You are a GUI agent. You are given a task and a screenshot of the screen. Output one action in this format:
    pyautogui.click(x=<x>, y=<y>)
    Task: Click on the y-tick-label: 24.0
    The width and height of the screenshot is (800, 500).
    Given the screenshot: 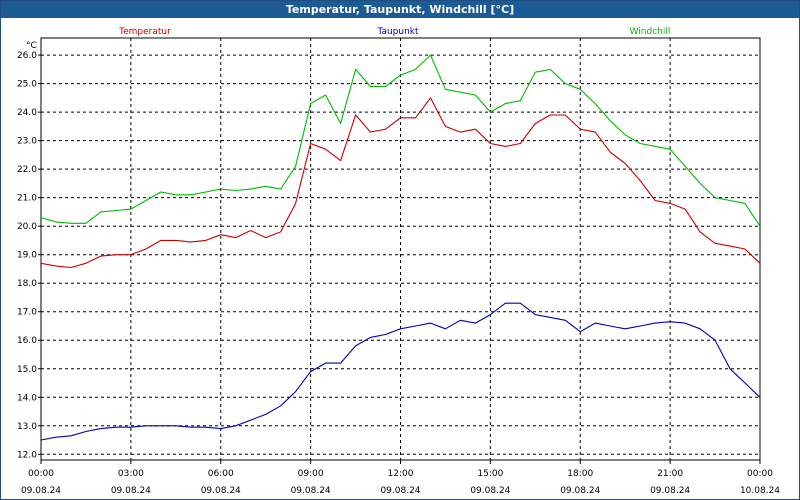 What is the action you would take?
    pyautogui.click(x=27, y=113)
    